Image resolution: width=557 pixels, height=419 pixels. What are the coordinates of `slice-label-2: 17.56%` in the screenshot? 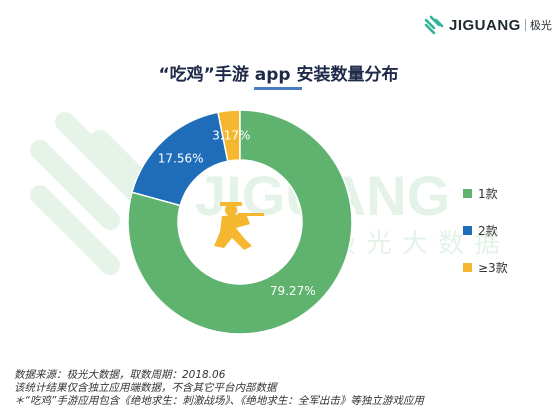 It's located at (181, 158).